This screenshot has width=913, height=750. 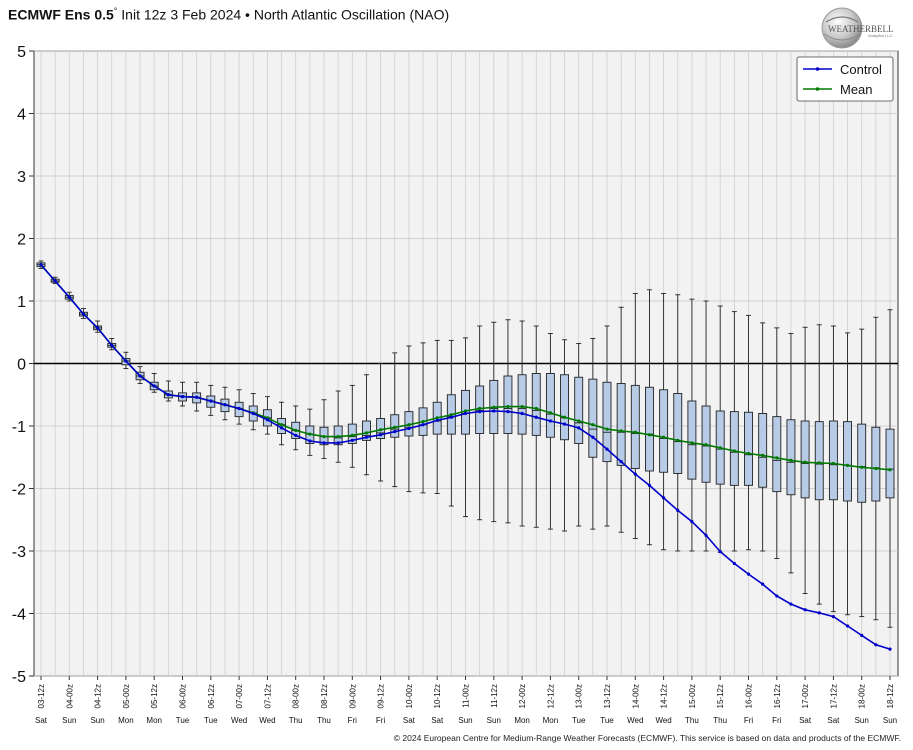 I want to click on weatherbell-logo-icon: WEATHERBELL Analytics LLC, so click(x=857, y=28).